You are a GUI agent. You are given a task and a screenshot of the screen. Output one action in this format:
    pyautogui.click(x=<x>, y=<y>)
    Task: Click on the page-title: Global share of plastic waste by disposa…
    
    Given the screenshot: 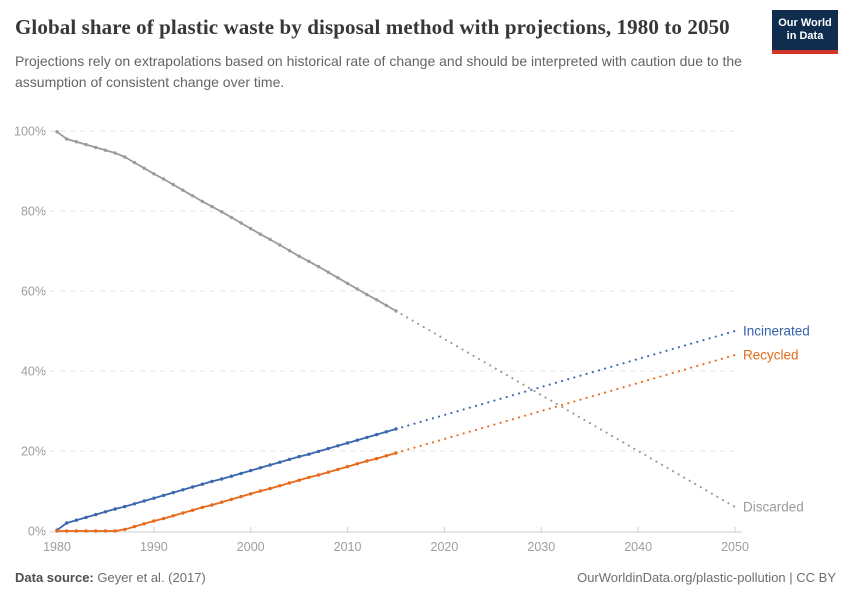 What is the action you would take?
    pyautogui.click(x=372, y=27)
    